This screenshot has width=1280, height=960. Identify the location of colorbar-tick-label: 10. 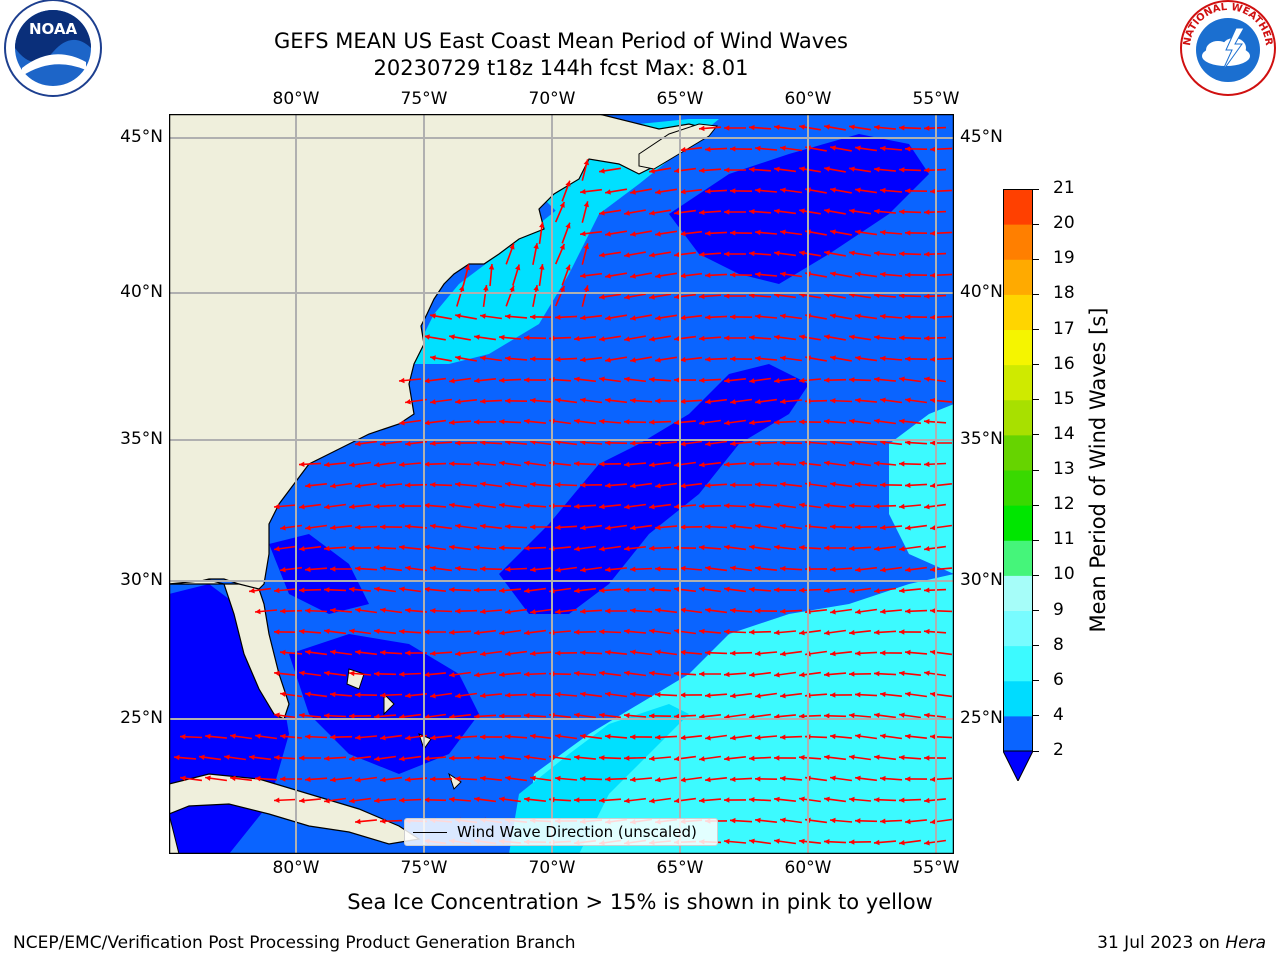
(1064, 574).